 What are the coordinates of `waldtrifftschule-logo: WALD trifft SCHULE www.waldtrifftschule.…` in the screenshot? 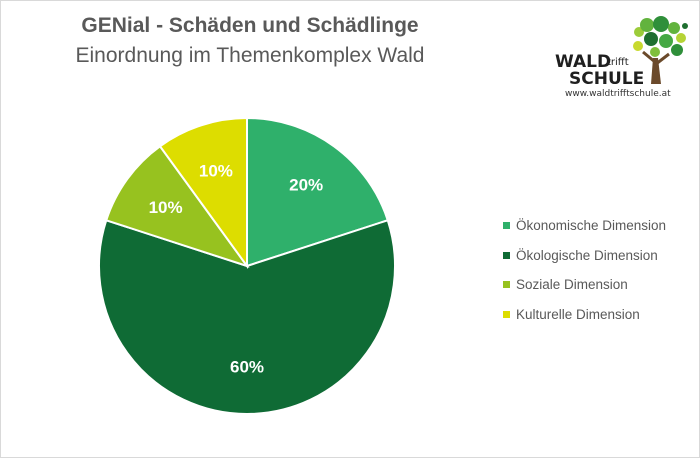 It's located at (622, 59).